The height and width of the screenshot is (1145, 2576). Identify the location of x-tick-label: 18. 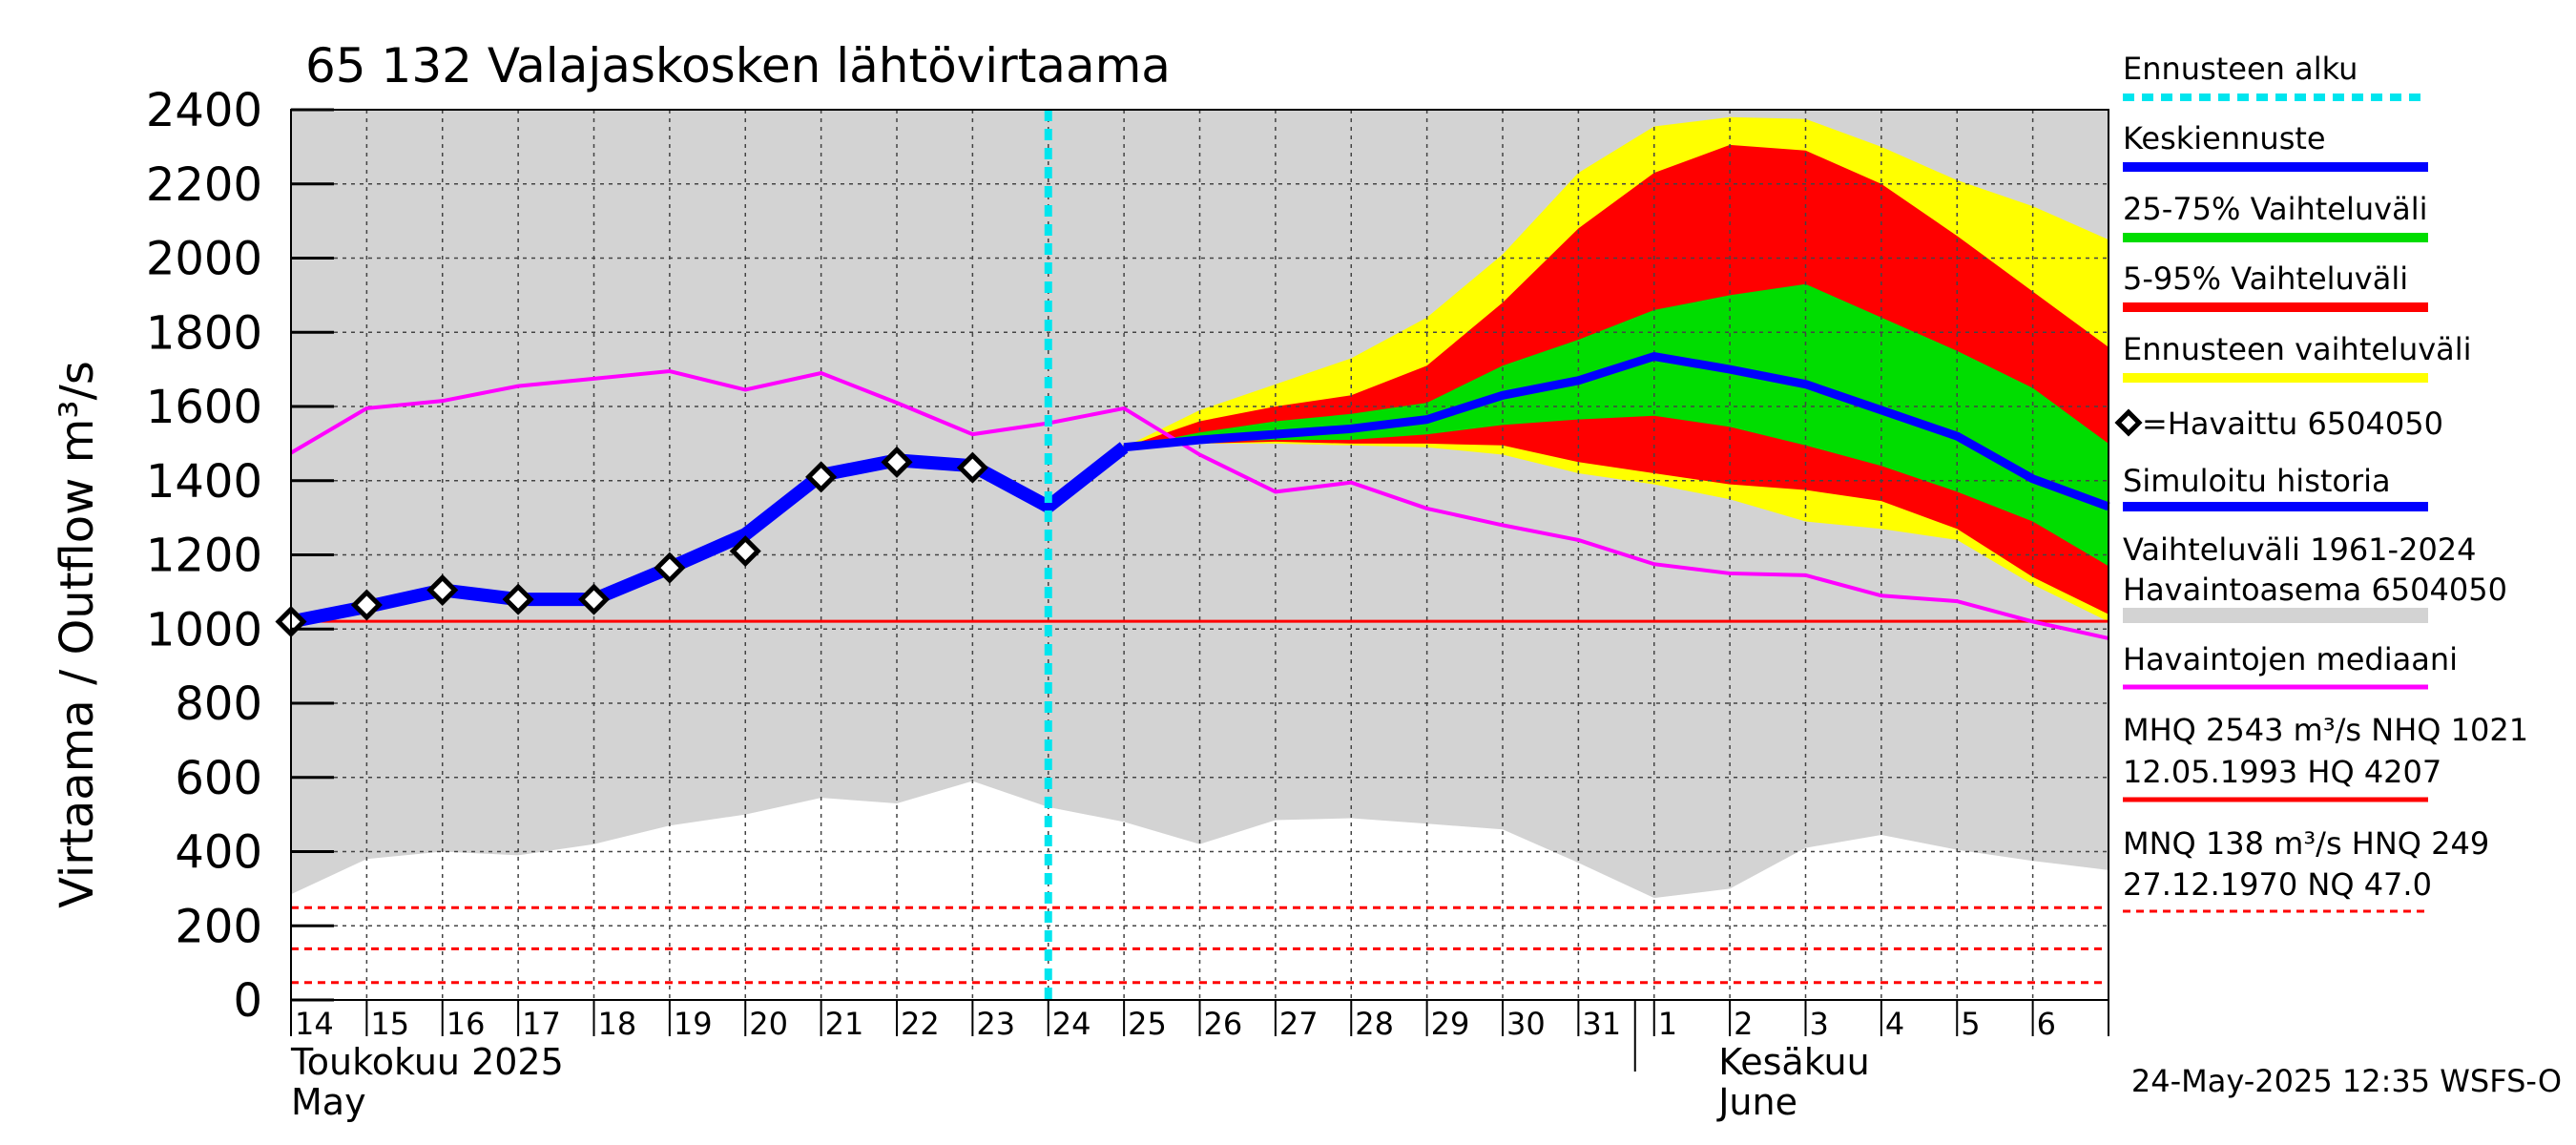
(617, 1024).